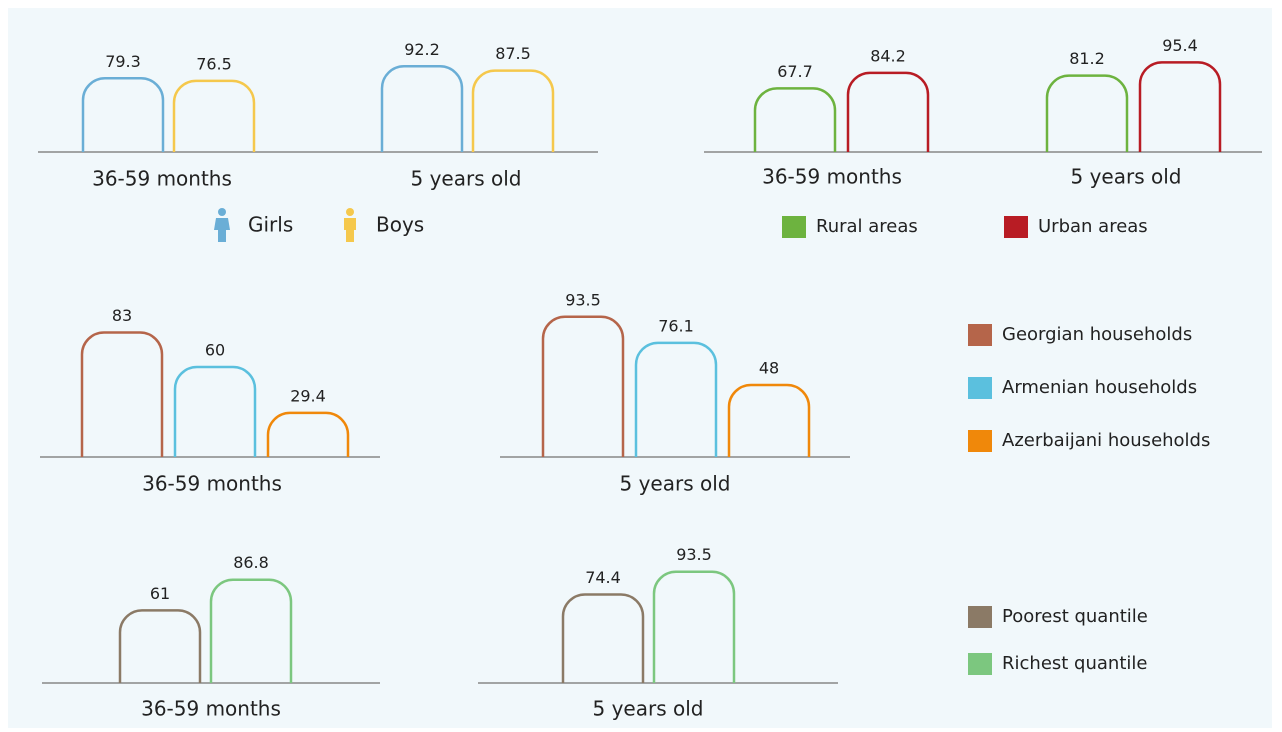 The width and height of the screenshot is (1282, 732). Describe the element at coordinates (308, 395) in the screenshot. I see `value-label: 29.4` at that location.